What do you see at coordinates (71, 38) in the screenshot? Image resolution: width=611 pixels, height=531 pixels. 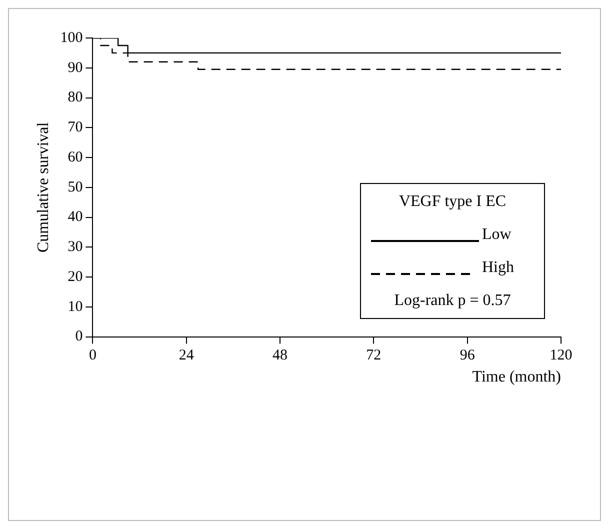 I see `y-tick-label: 100` at bounding box center [71, 38].